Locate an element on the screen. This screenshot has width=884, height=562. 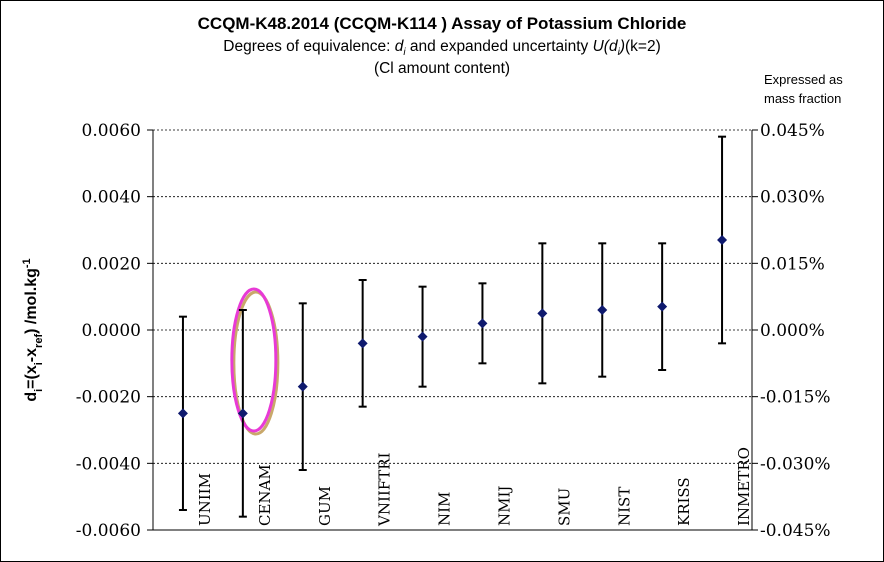
subtitle-U: U(d is located at coordinates (605, 46).